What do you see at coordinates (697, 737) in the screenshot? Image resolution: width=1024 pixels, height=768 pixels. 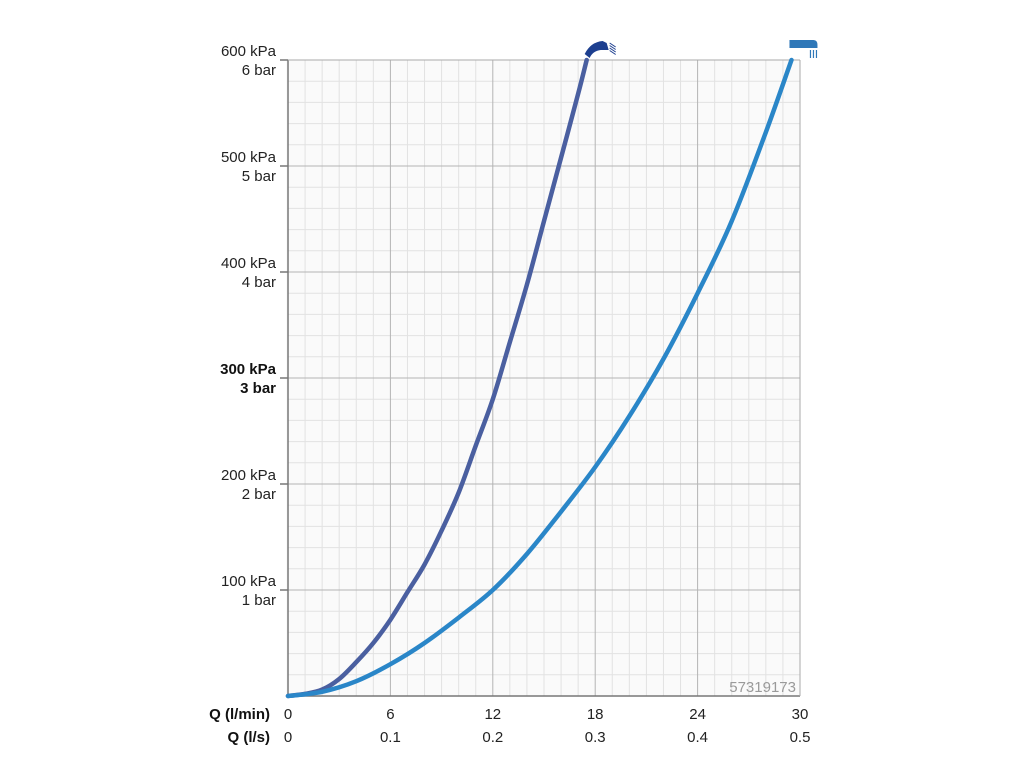 I see `x-tick-label: 0.4` at bounding box center [697, 737].